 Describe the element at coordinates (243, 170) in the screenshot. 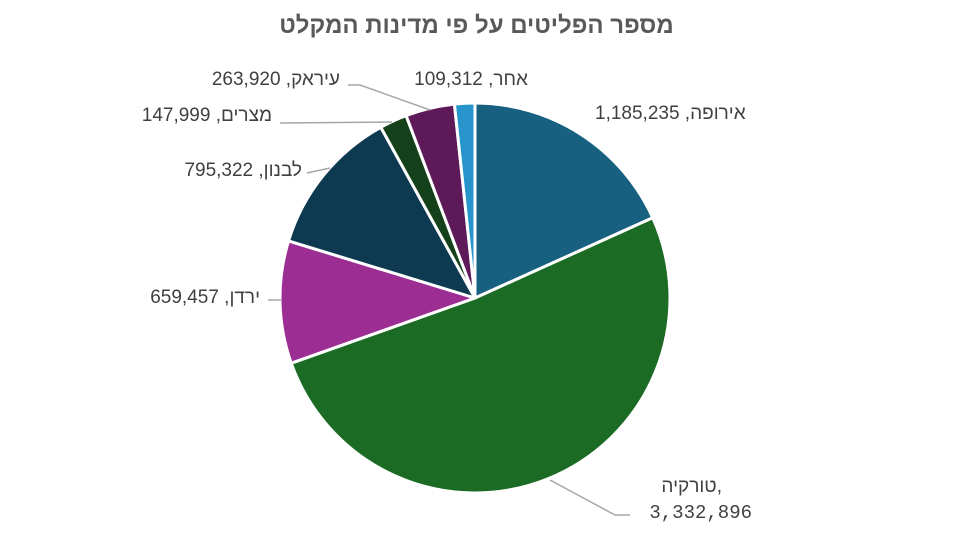

I see `data-label-4: לבנון, 795,322` at that location.